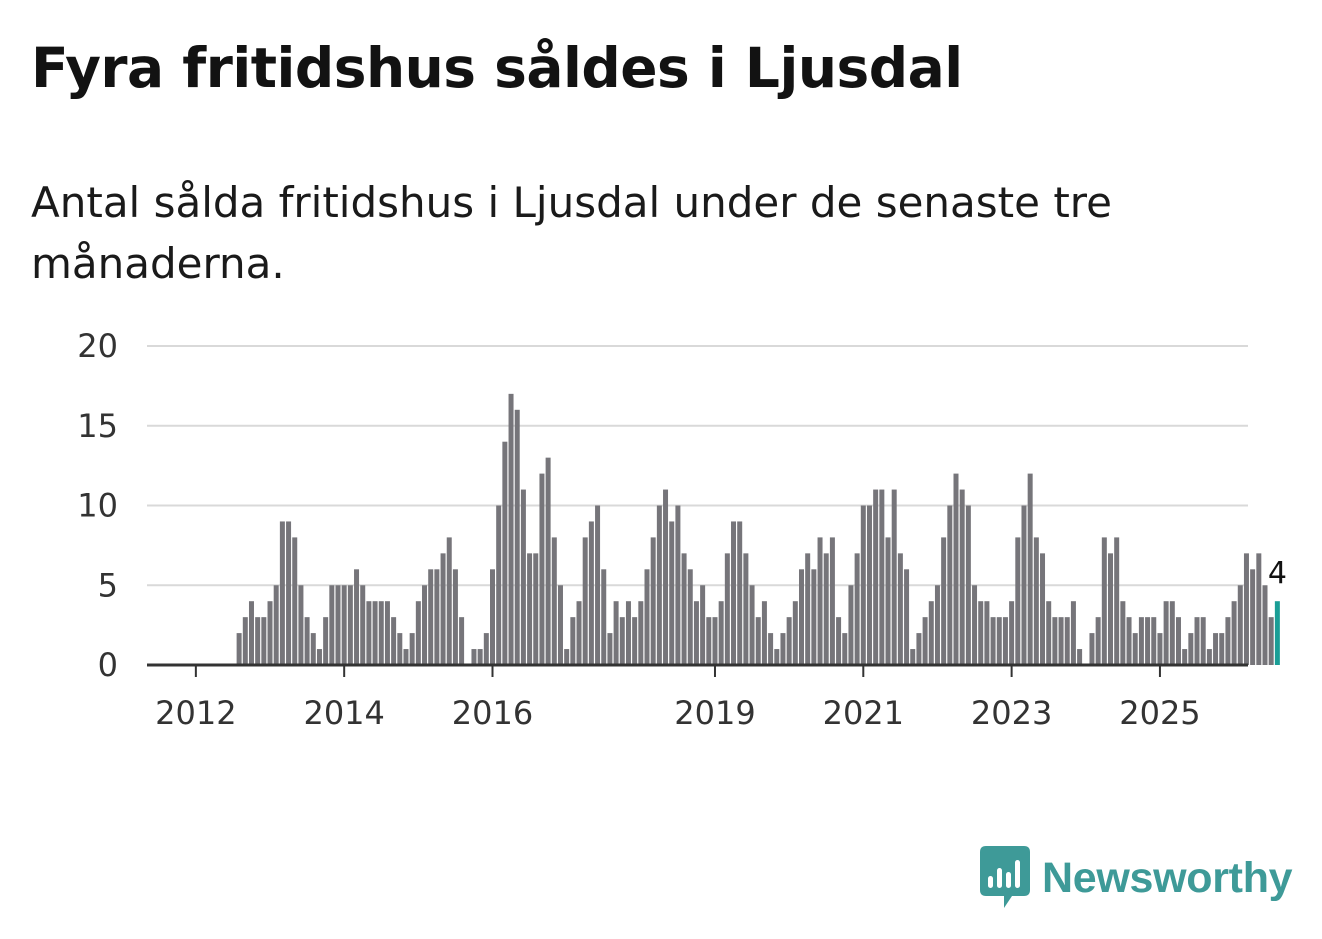 The width and height of the screenshot is (1322, 939). Describe the element at coordinates (1167, 877) in the screenshot. I see `brand-name: Newsworthy` at that location.